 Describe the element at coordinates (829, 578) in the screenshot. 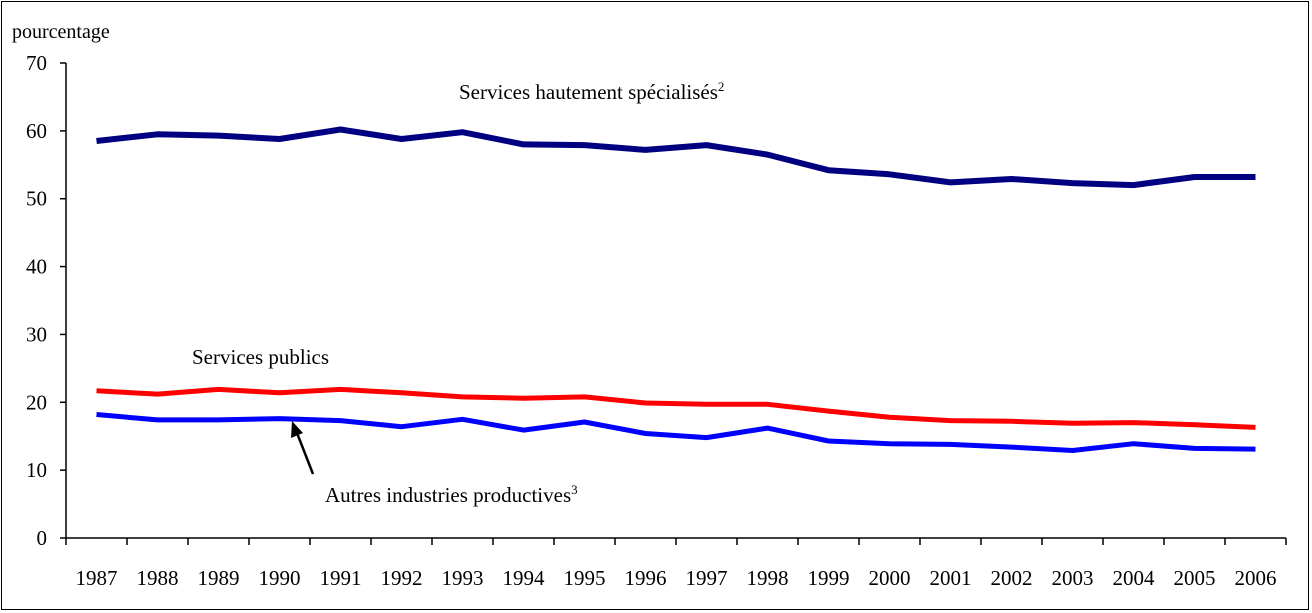

I see `x-tick-label: 1999` at that location.